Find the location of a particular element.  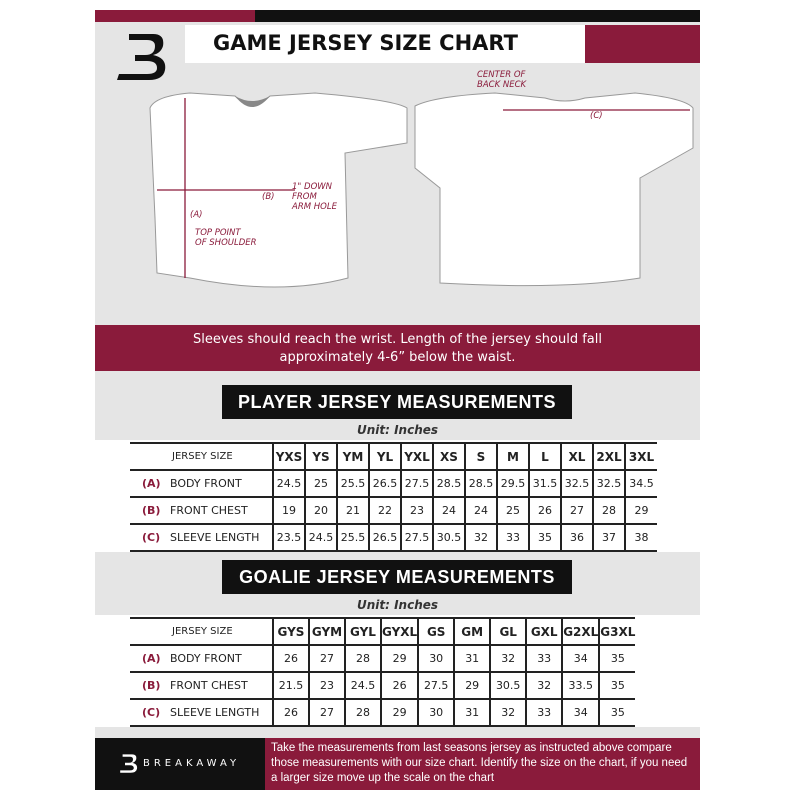

size-header: GXL is located at coordinates (544, 631).